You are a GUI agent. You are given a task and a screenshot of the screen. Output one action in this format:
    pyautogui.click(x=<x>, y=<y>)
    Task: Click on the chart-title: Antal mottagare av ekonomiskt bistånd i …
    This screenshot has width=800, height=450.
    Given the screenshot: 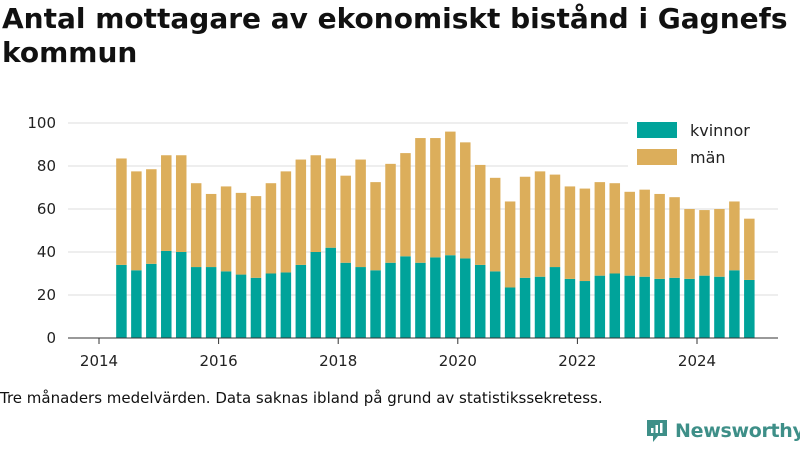 What is the action you would take?
    pyautogui.click(x=395, y=35)
    